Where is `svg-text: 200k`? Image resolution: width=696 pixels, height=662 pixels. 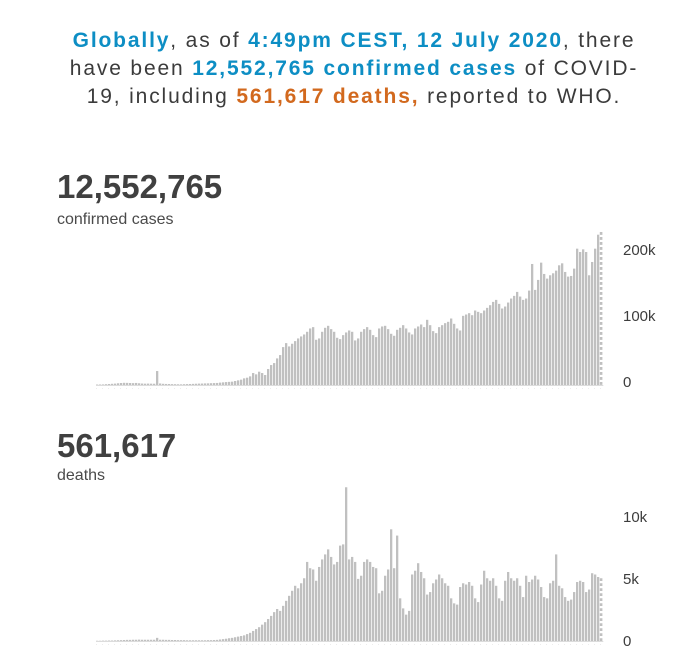
svg-text: 200k is located at coordinates (639, 250).